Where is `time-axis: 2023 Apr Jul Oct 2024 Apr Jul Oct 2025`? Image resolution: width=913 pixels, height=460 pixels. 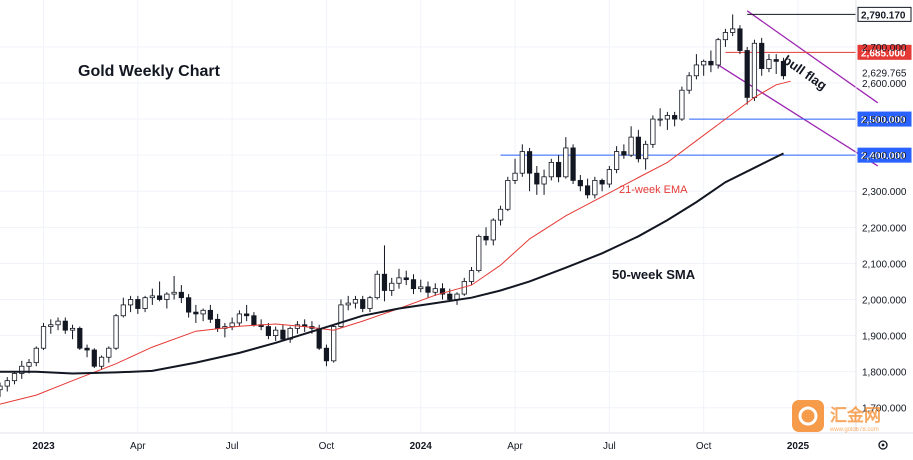
time-axis: 2023 Apr Jul Oct 2024 Apr Jul Oct 2025 is located at coordinates (420, 446).